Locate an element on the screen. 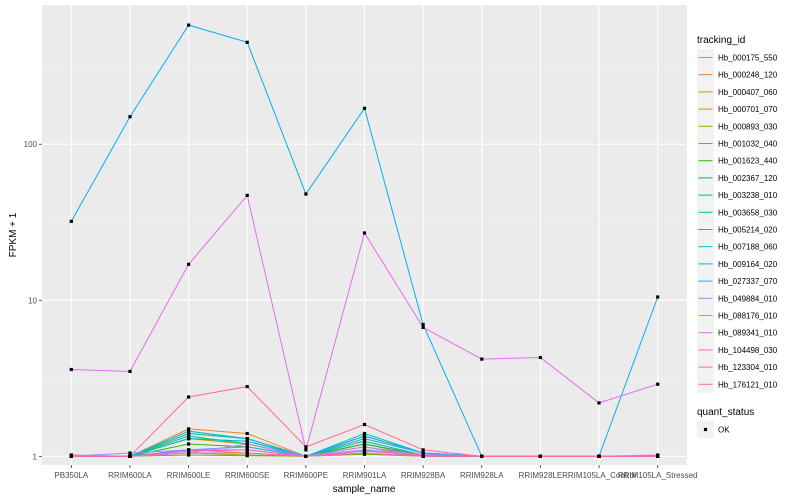 This screenshot has height=500, width=800. y-axis: 1 10 100 is located at coordinates (33, 300).